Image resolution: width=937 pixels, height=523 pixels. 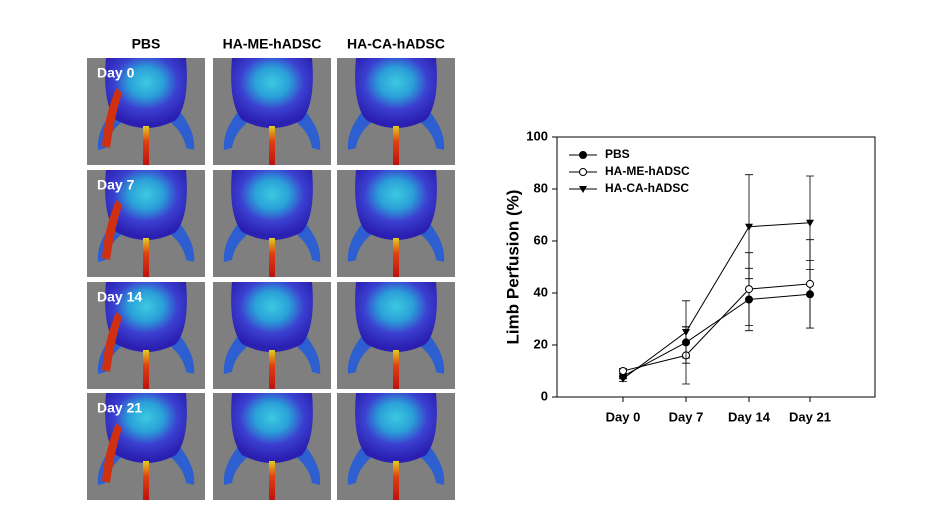 What do you see at coordinates (116, 73) in the screenshot?
I see `row-label: Day 0` at bounding box center [116, 73].